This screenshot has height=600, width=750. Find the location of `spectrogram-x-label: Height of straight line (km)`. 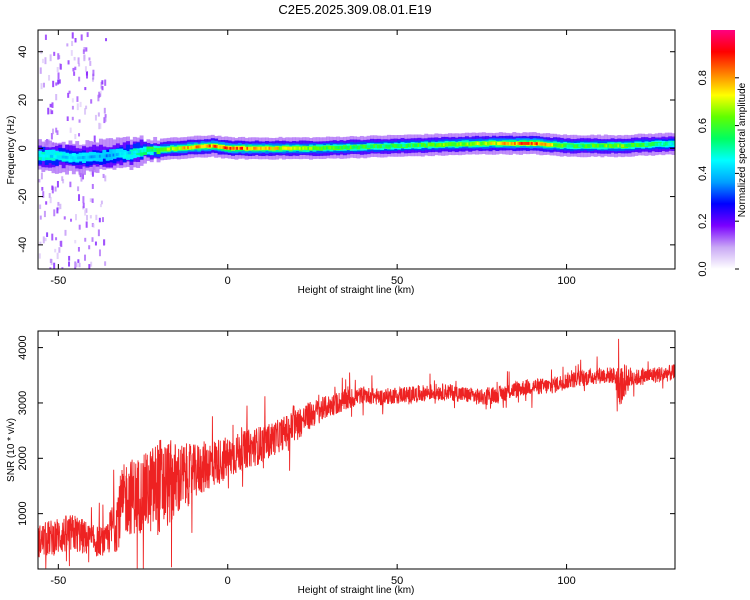

spectrogram-x-label: Height of straight line (km) is located at coordinates (356, 290).